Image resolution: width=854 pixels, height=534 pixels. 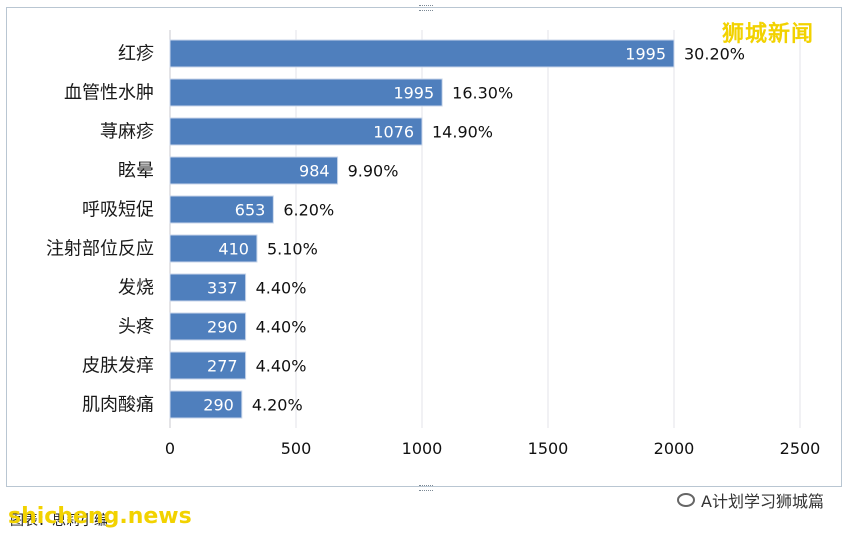 What do you see at coordinates (393, 132) in the screenshot?
I see `bar-value-label: 1076` at bounding box center [393, 132].